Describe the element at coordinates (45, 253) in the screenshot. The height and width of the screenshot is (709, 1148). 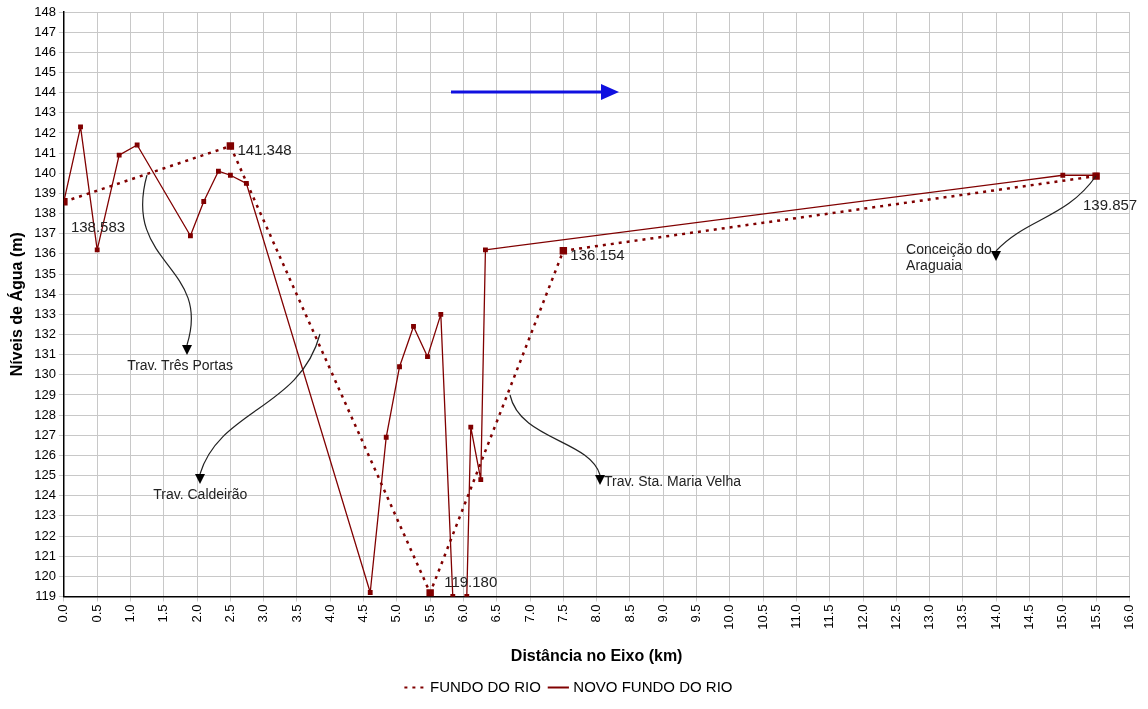
I see `y-tick-label: 136` at that location.